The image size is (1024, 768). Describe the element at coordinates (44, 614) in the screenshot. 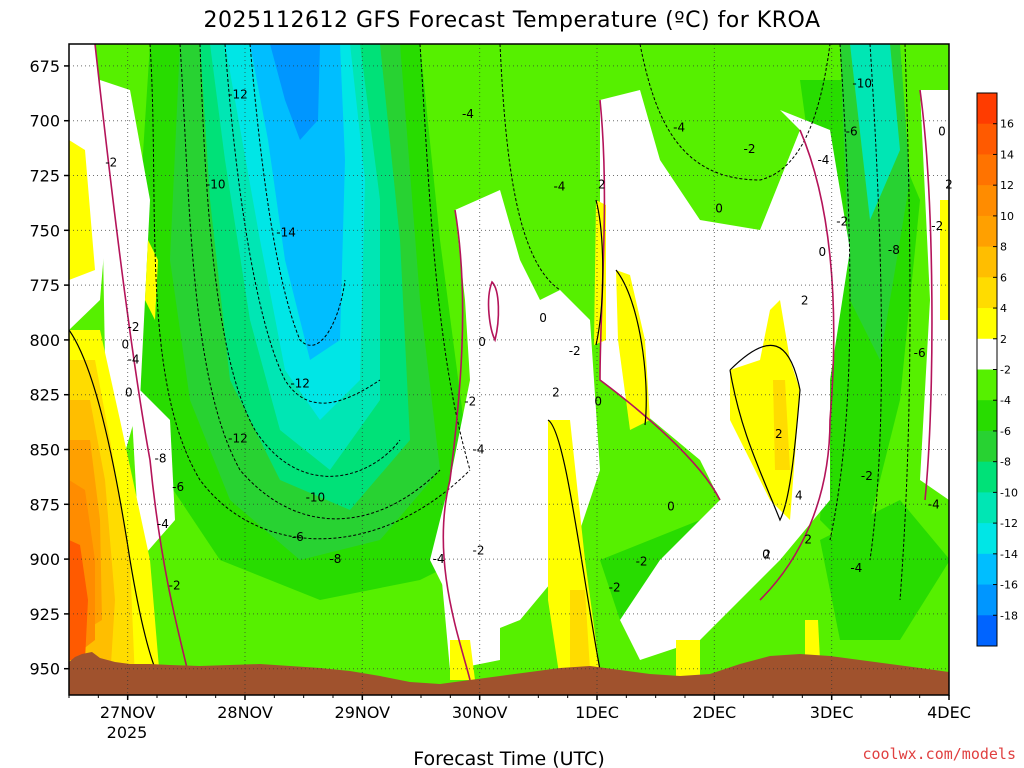

I see `y-tick-label: 925` at that location.